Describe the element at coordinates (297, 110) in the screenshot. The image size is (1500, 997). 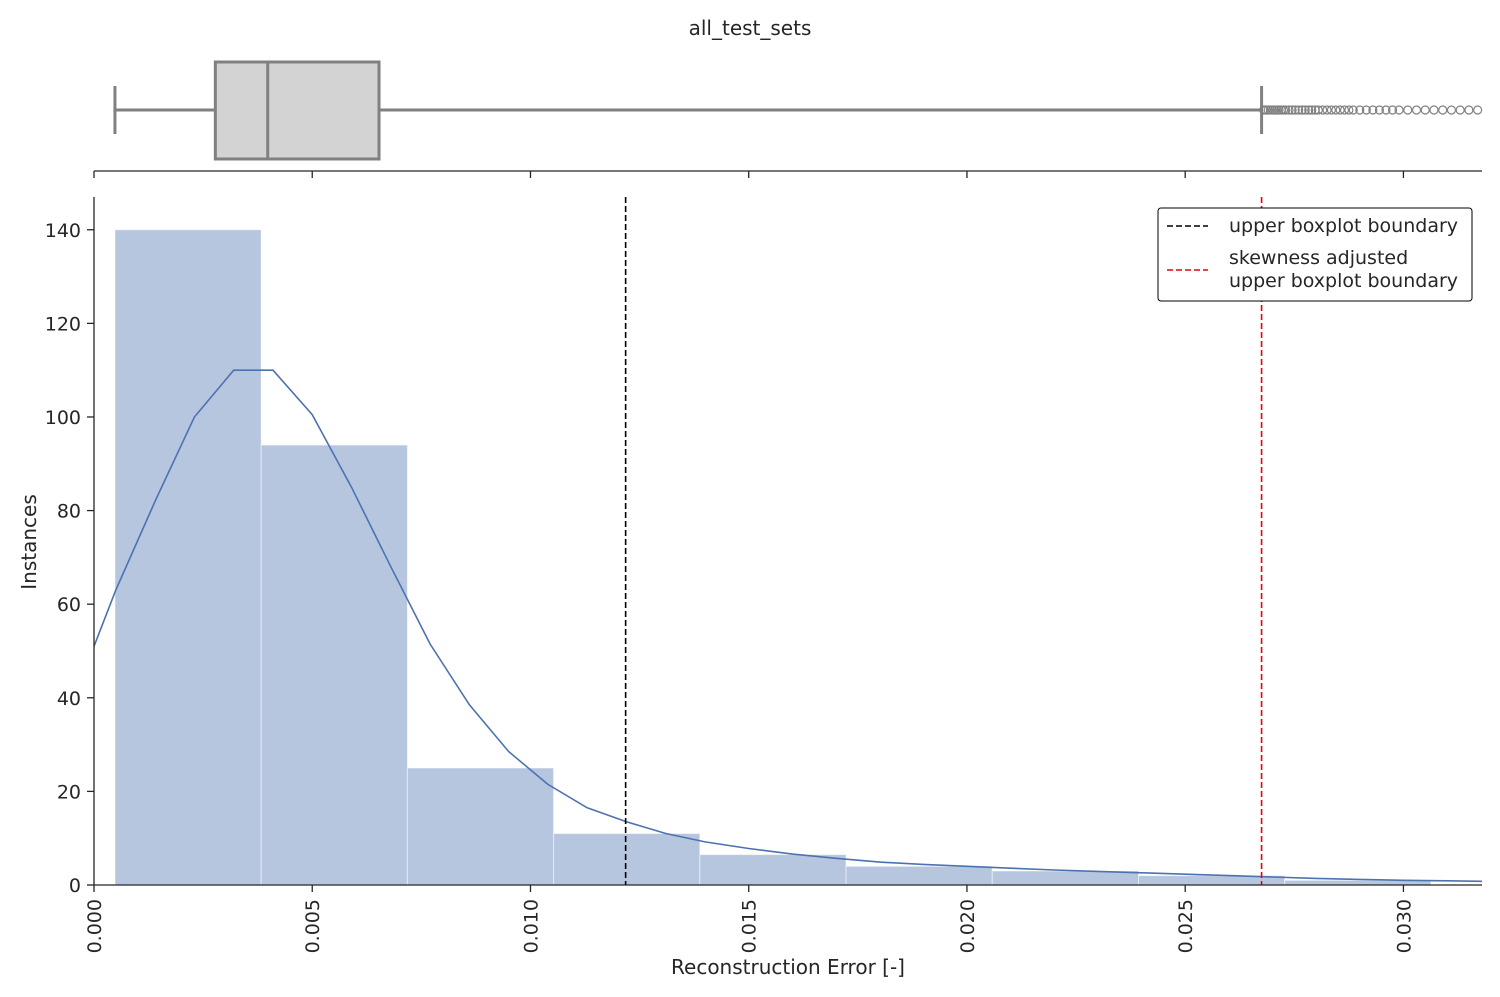
I see `boxplot-box` at that location.